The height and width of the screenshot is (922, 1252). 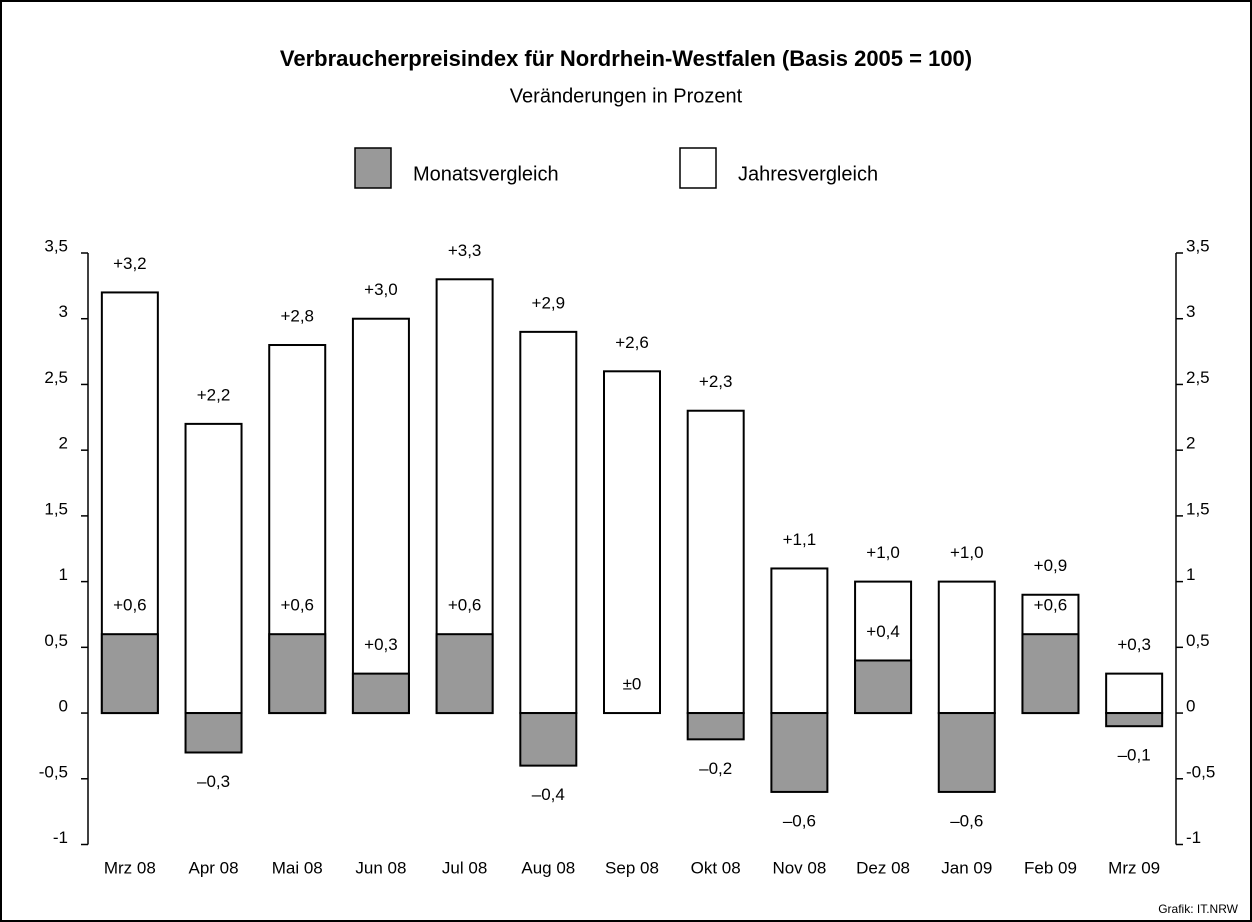 I want to click on y2-tick-label: 1, so click(x=1190, y=574).